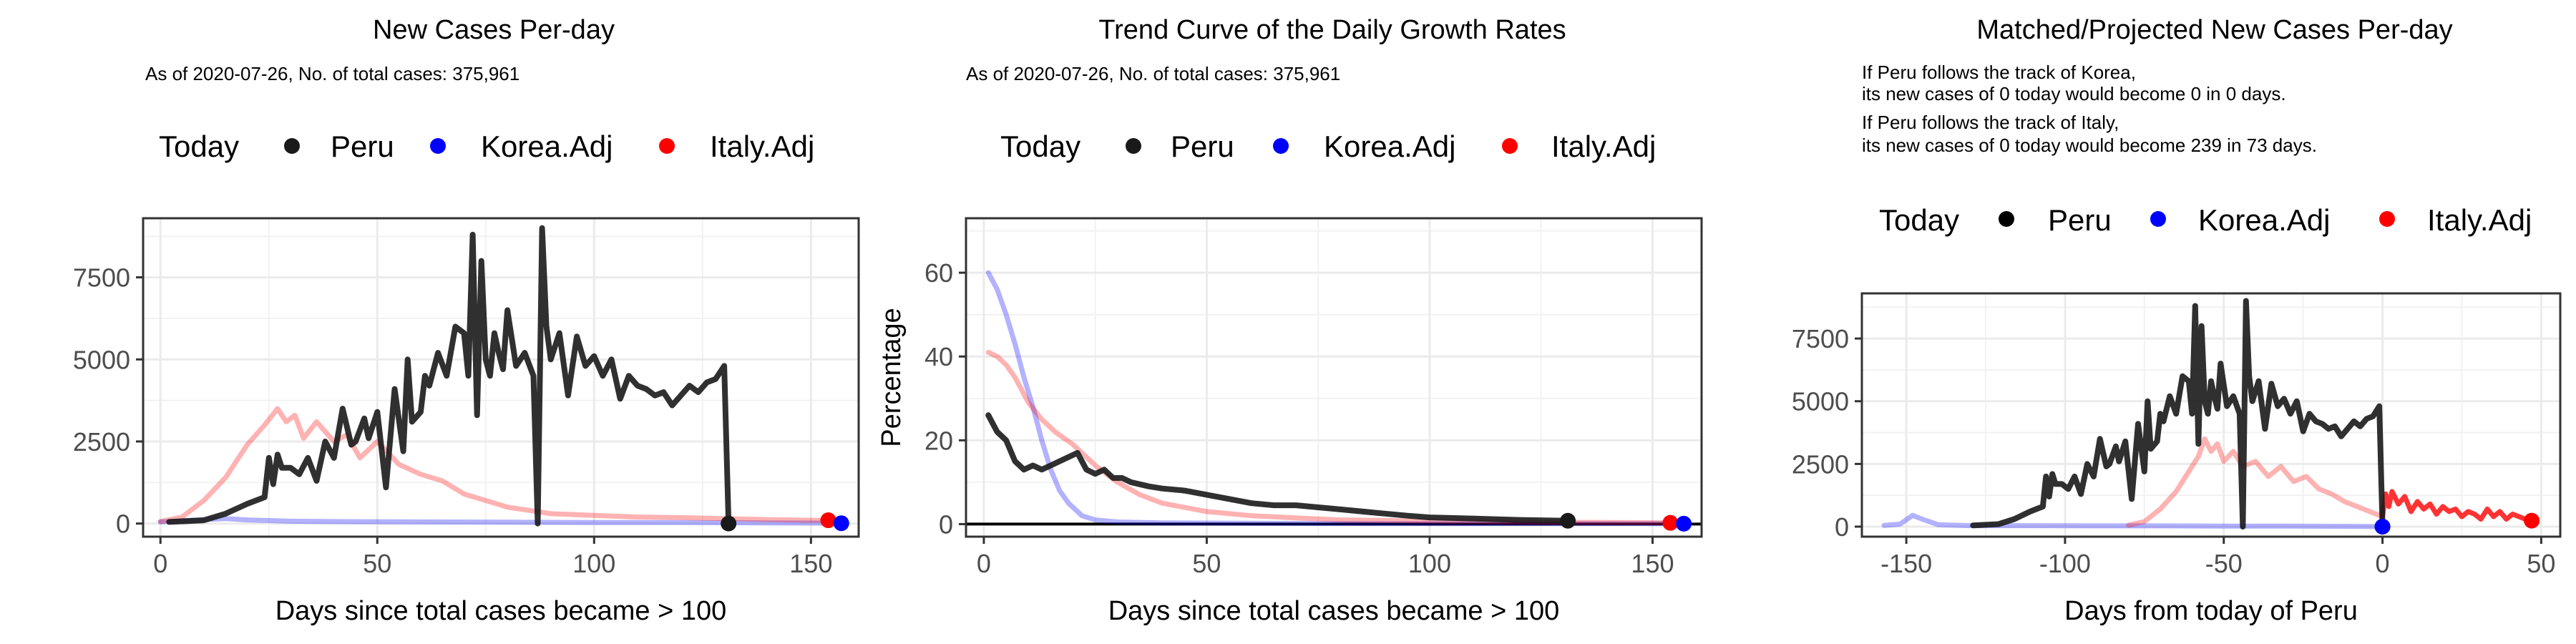 This screenshot has width=2576, height=644. What do you see at coordinates (892, 377) in the screenshot?
I see `panel2-y-axis-label: Percentage` at bounding box center [892, 377].